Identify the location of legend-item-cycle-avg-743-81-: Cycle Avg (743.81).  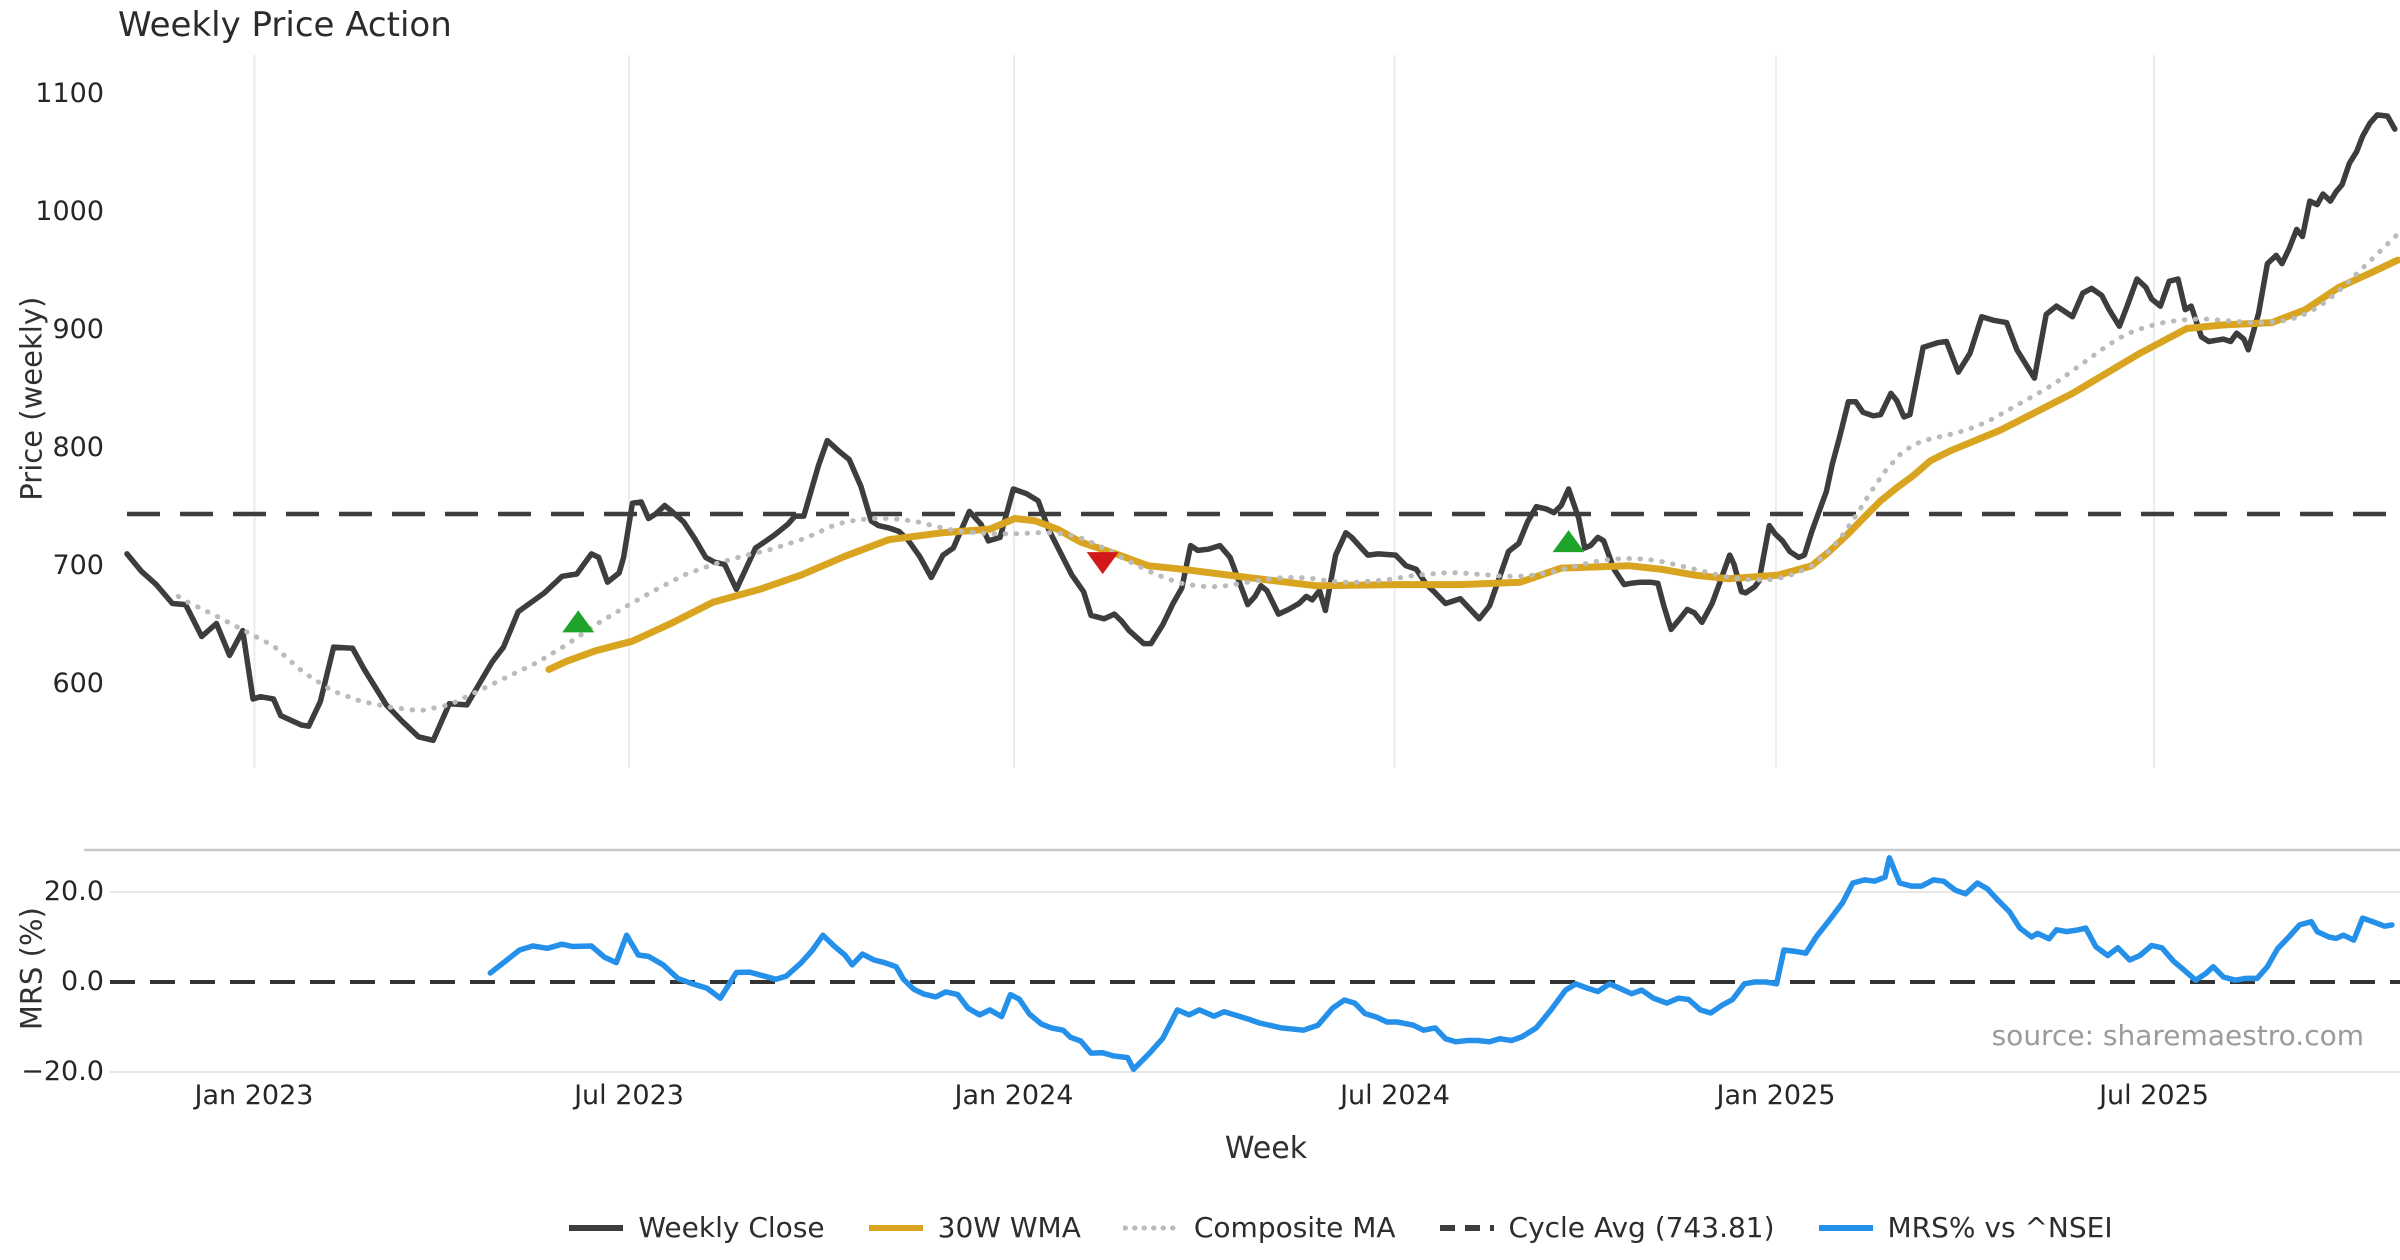
(1606, 1227).